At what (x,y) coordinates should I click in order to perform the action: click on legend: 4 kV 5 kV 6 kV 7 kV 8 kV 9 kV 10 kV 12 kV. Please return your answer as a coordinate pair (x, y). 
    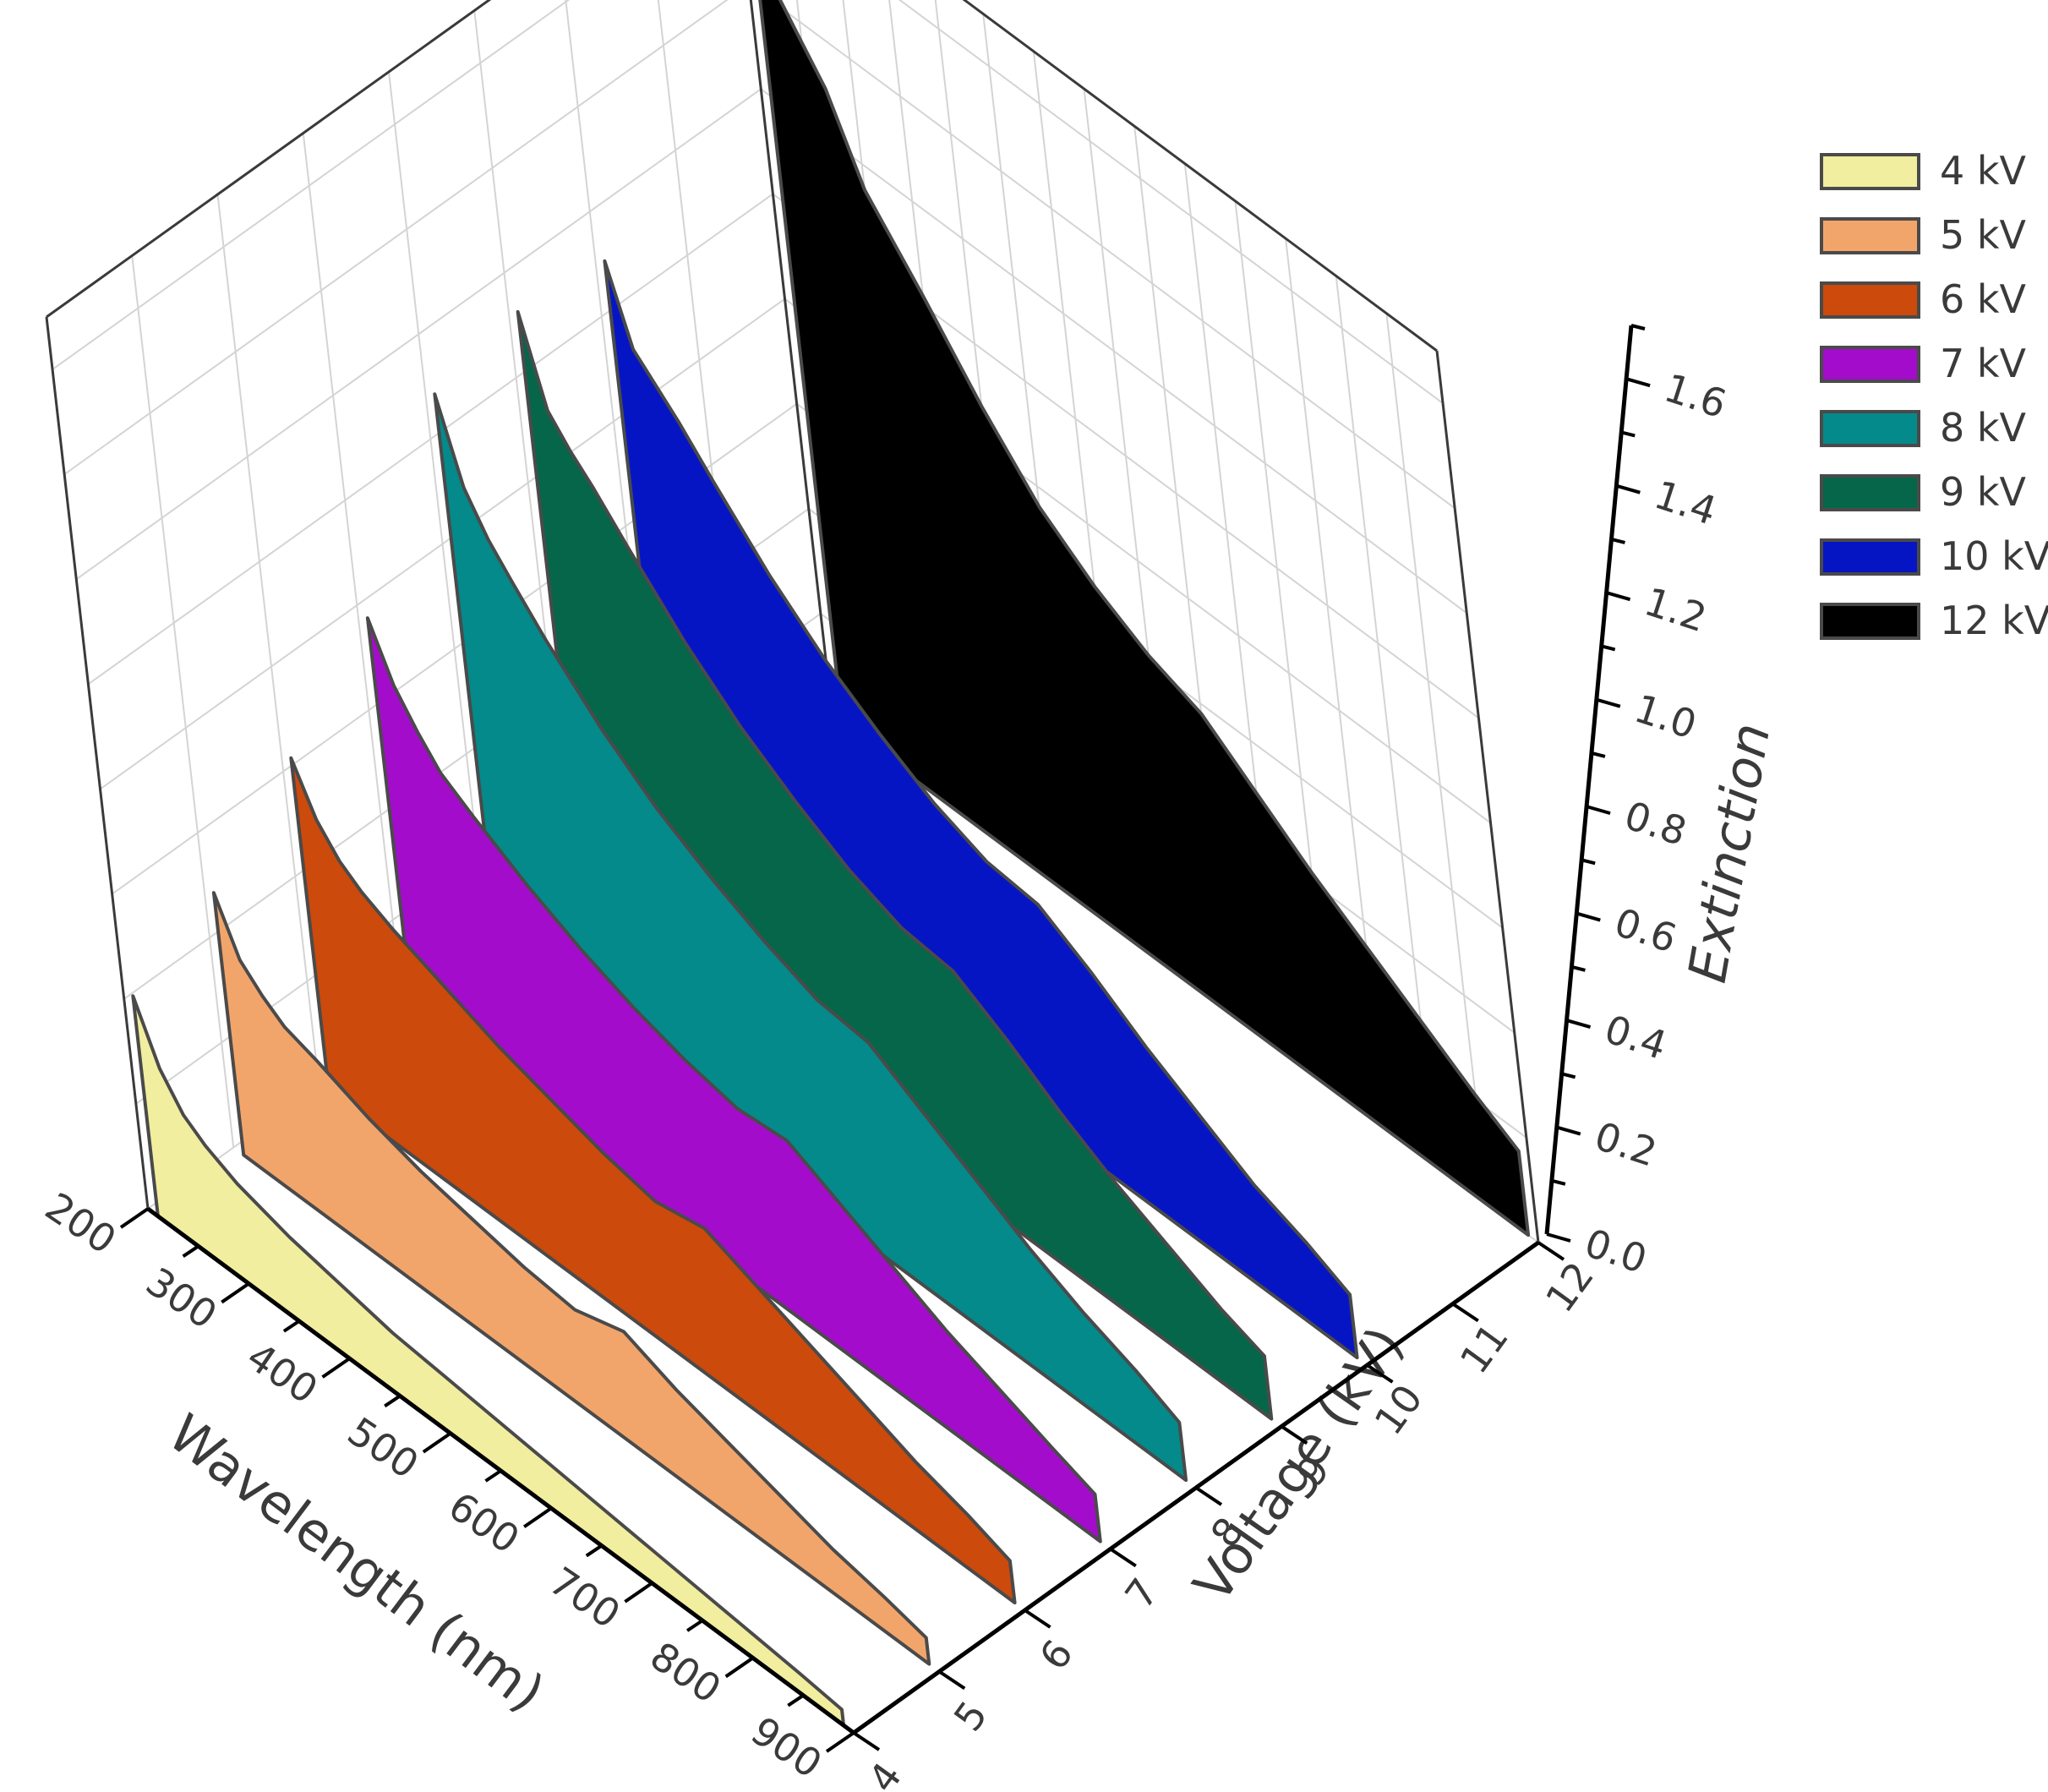
    Looking at the image, I should click on (1934, 395).